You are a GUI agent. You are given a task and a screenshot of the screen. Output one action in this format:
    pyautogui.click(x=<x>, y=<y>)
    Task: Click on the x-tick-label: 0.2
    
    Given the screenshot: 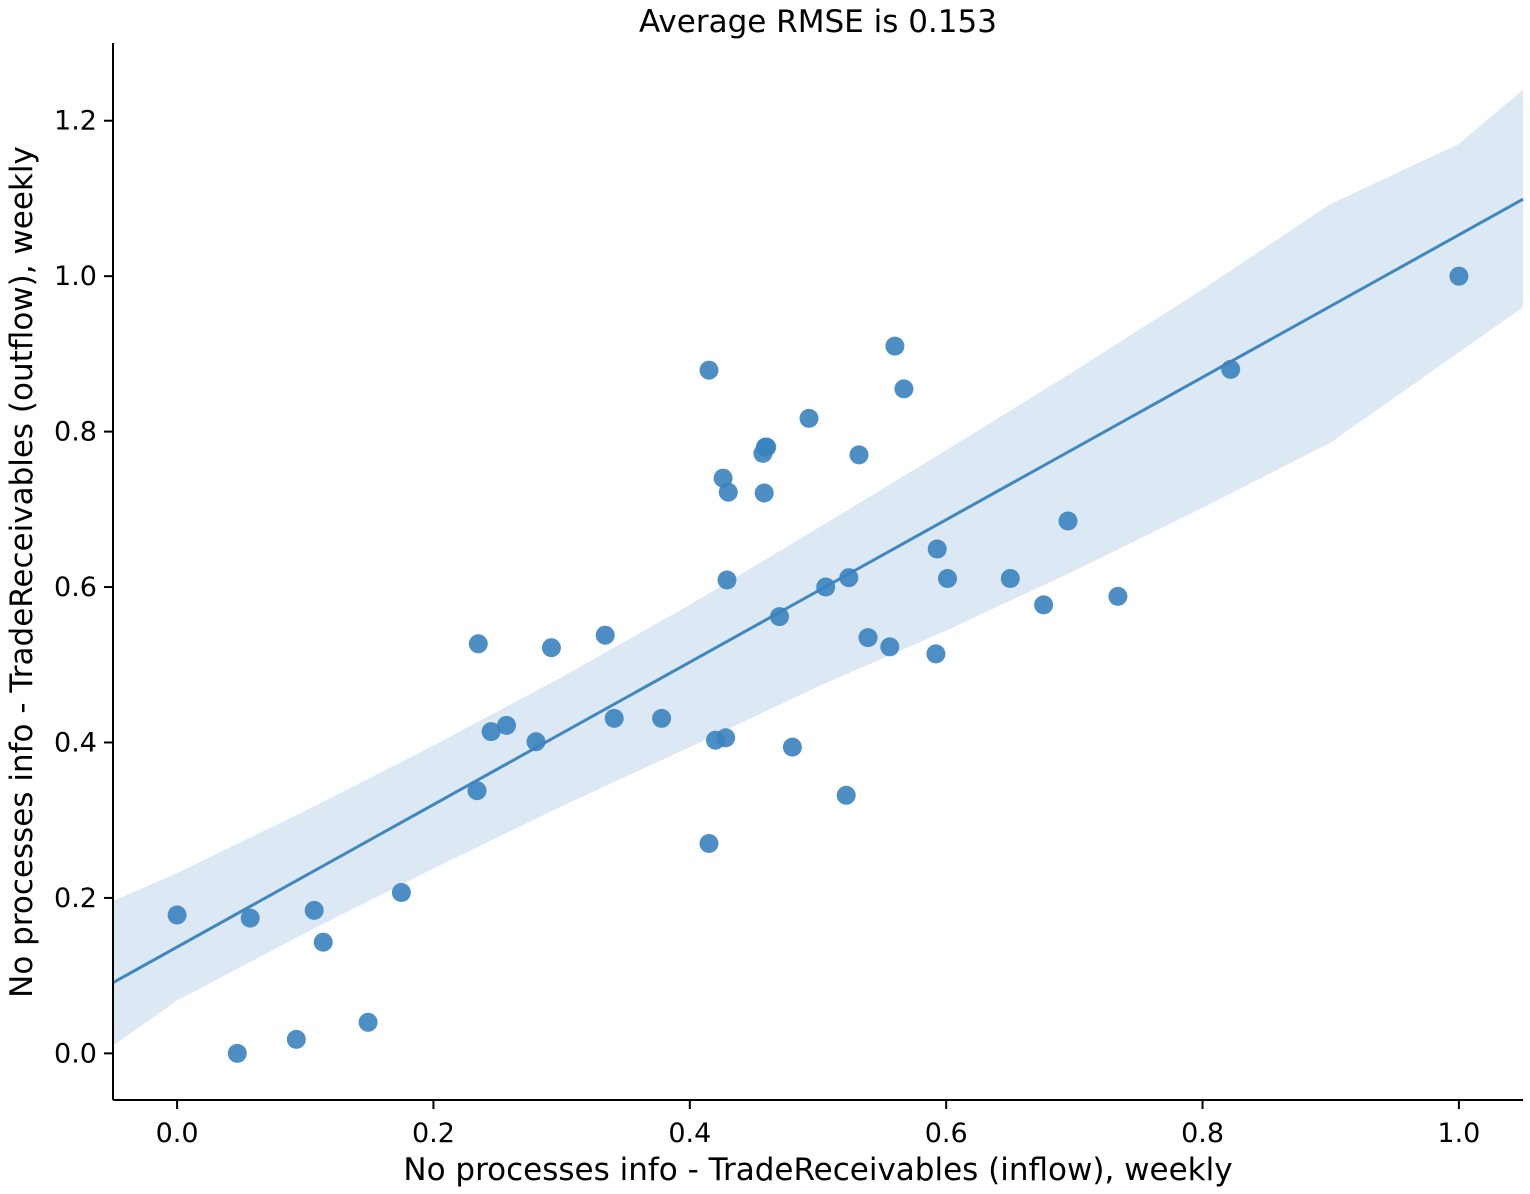 What is the action you would take?
    pyautogui.click(x=433, y=1133)
    